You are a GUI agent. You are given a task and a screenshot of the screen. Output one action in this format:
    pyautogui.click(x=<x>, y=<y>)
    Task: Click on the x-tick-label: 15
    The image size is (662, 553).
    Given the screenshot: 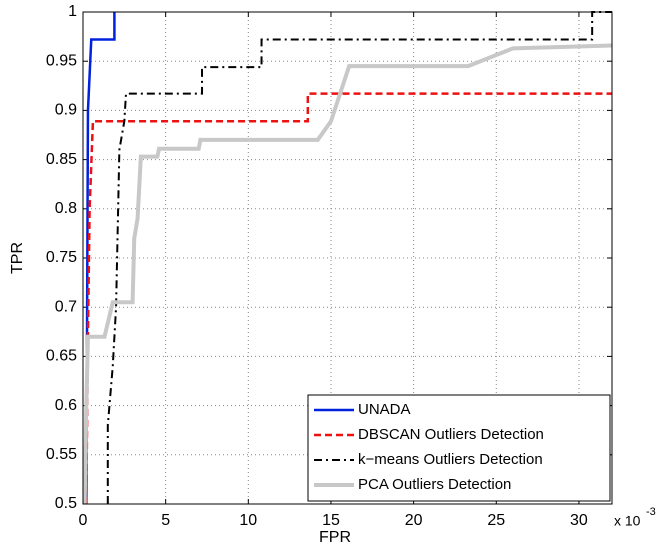 What is the action you would take?
    pyautogui.click(x=331, y=520)
    